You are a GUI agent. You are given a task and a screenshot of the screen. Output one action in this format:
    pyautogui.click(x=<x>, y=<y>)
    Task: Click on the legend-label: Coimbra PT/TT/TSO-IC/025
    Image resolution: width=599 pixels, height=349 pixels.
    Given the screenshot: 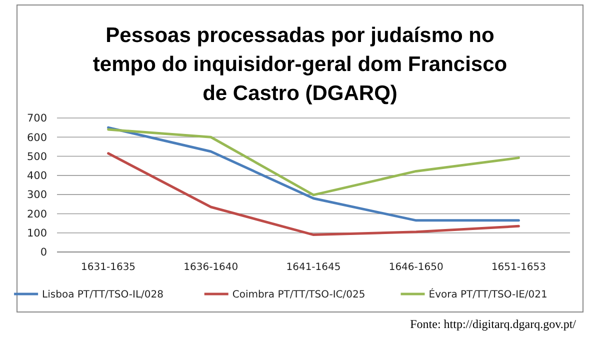 What is the action you would take?
    pyautogui.click(x=299, y=295)
    